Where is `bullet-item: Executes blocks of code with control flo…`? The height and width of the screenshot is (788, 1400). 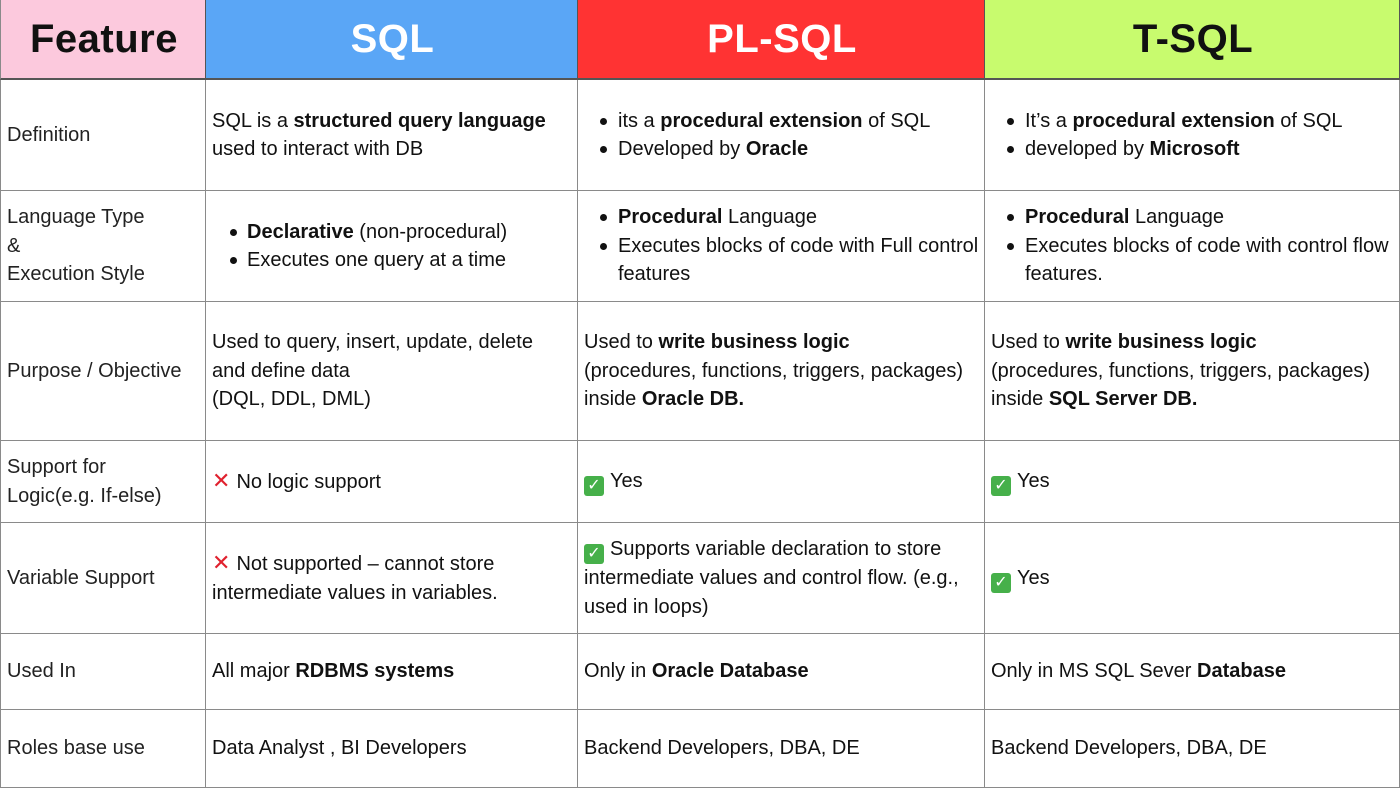 bullet-item: Executes blocks of code with control flo… is located at coordinates (1193, 260).